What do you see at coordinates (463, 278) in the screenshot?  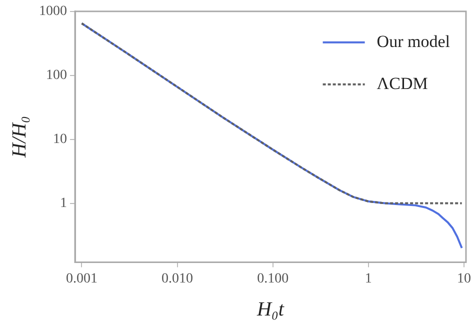 I see `x-tick-label: 10` at bounding box center [463, 278].